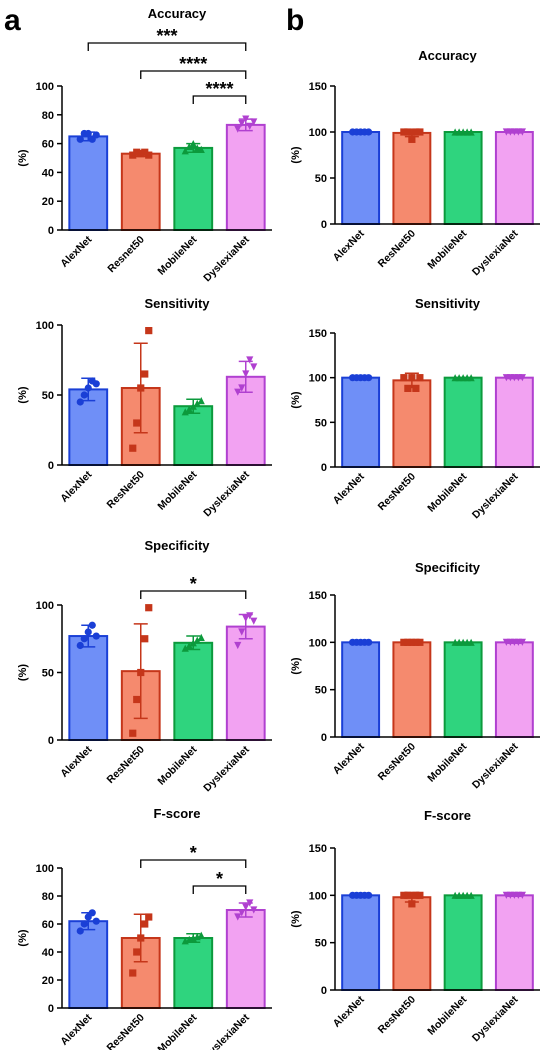 This screenshot has width=550, height=1055. I want to click on y-tick-label: 80, so click(48, 897).